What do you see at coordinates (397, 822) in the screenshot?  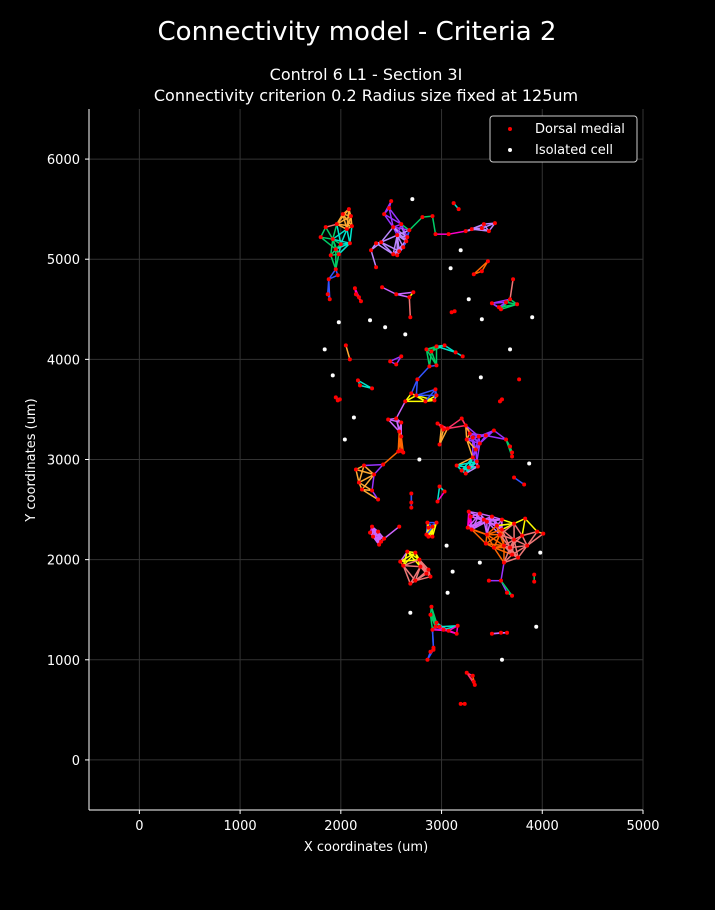 I see `x-ticks: 0 1000 2000 3000 4000 5000` at bounding box center [397, 822].